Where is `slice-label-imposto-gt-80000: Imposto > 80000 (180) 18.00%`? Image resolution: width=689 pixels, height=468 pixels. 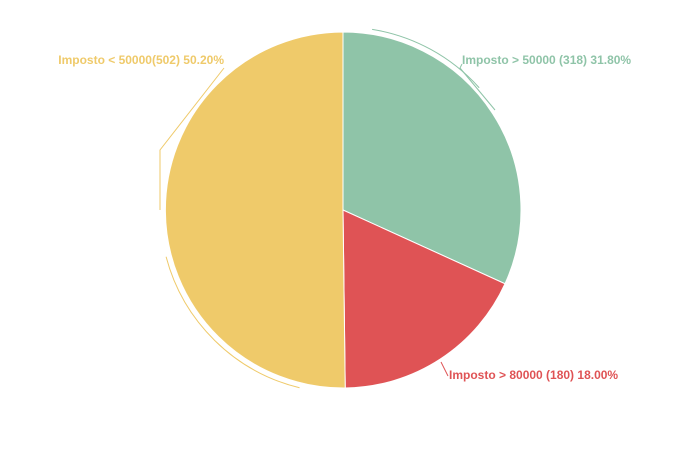 slice-label-imposto-gt-80000: Imposto > 80000 (180) 18.00% is located at coordinates (533, 375).